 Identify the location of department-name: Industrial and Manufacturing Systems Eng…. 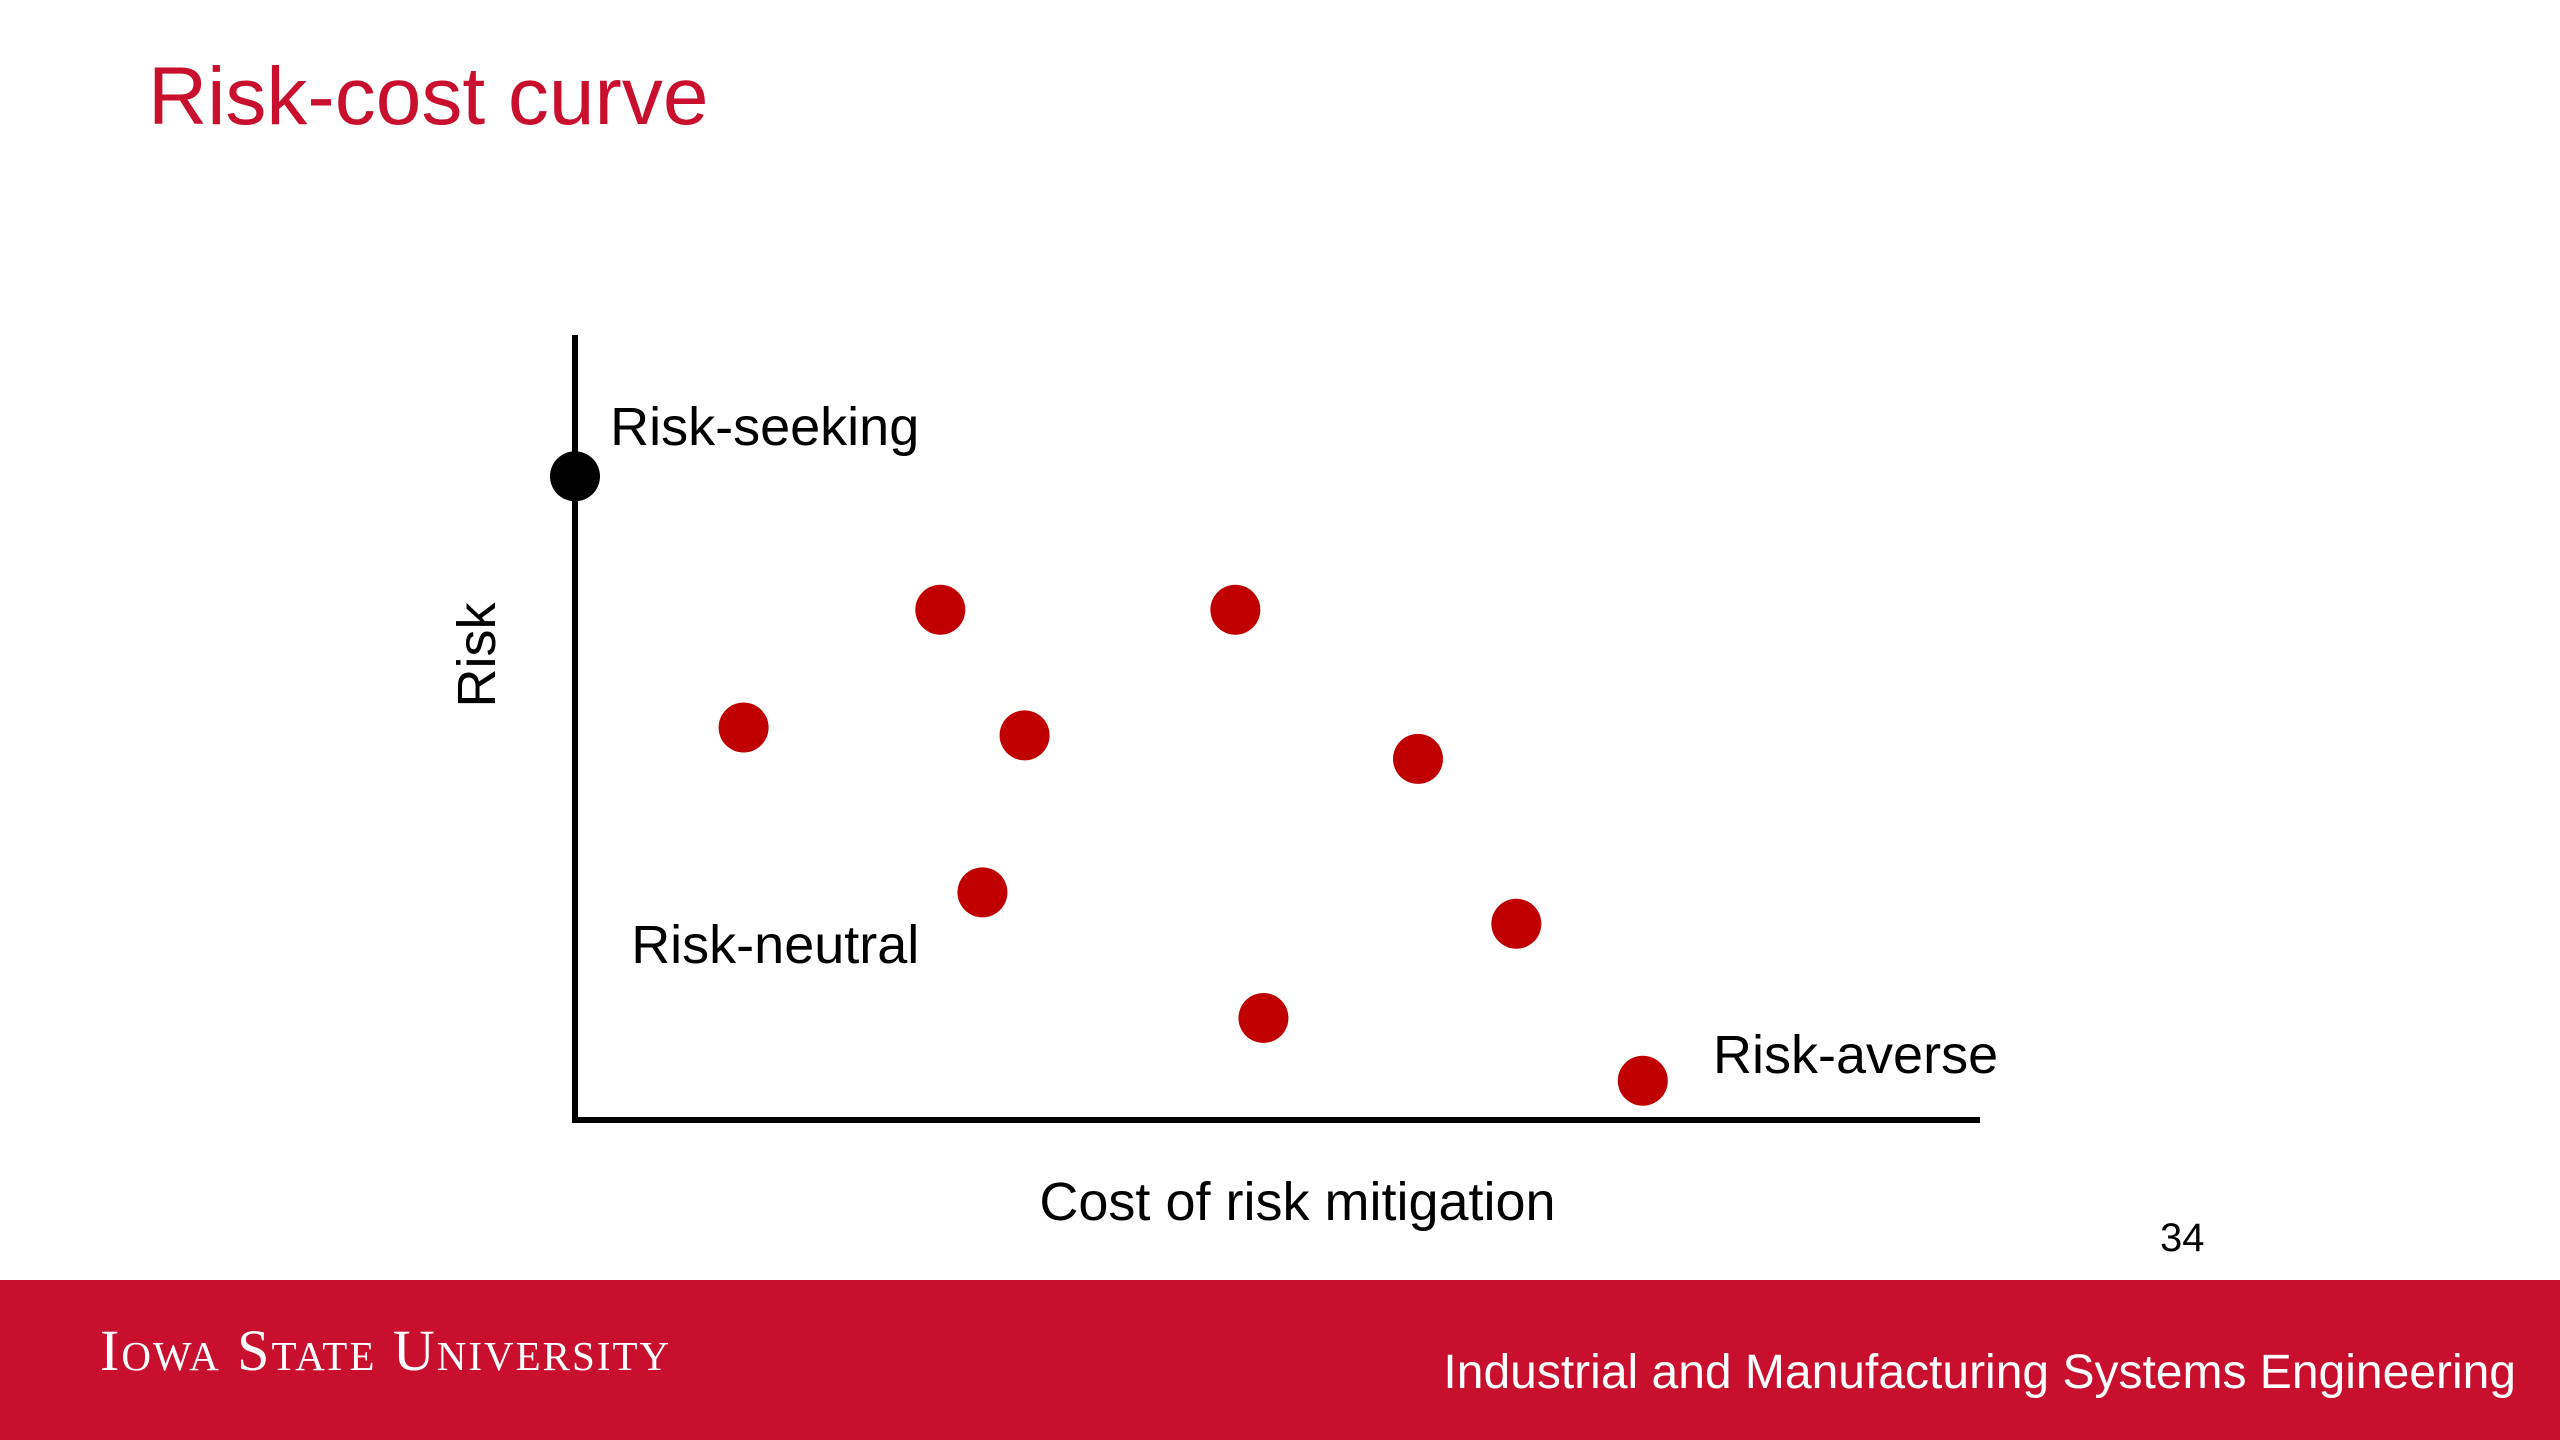
(1979, 1372).